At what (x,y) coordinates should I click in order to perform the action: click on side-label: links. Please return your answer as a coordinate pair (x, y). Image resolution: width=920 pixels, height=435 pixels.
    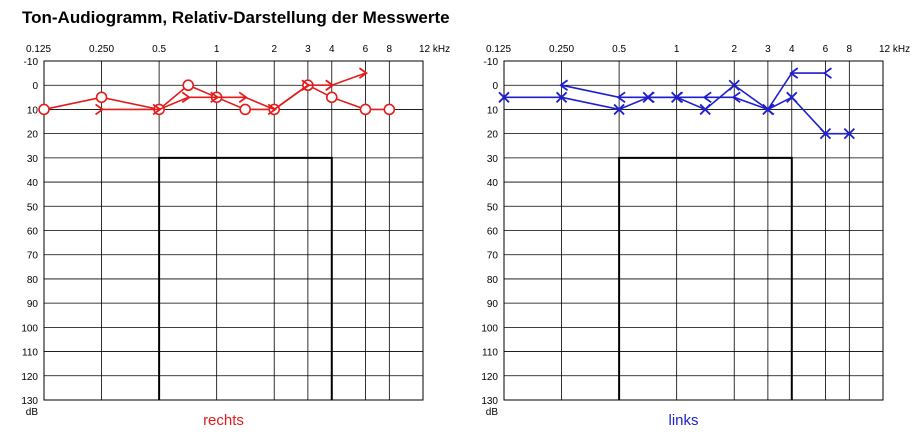
    Looking at the image, I should click on (683, 420).